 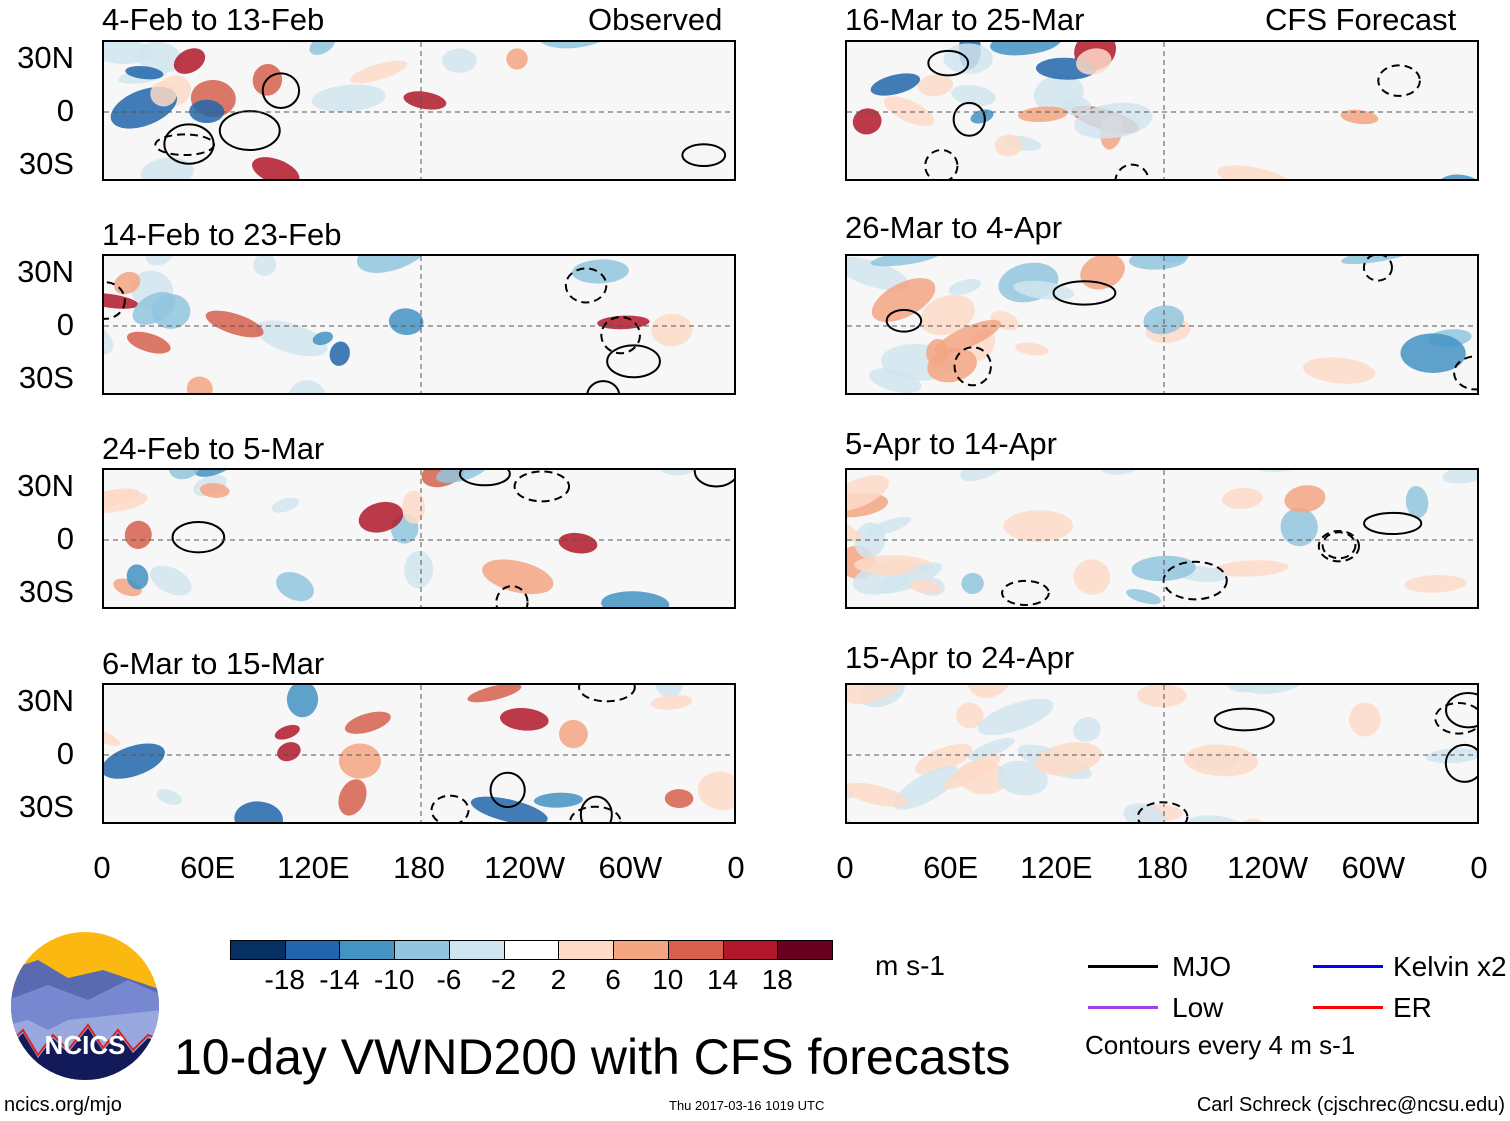 I want to click on lon-label: 0, so click(x=736, y=867).